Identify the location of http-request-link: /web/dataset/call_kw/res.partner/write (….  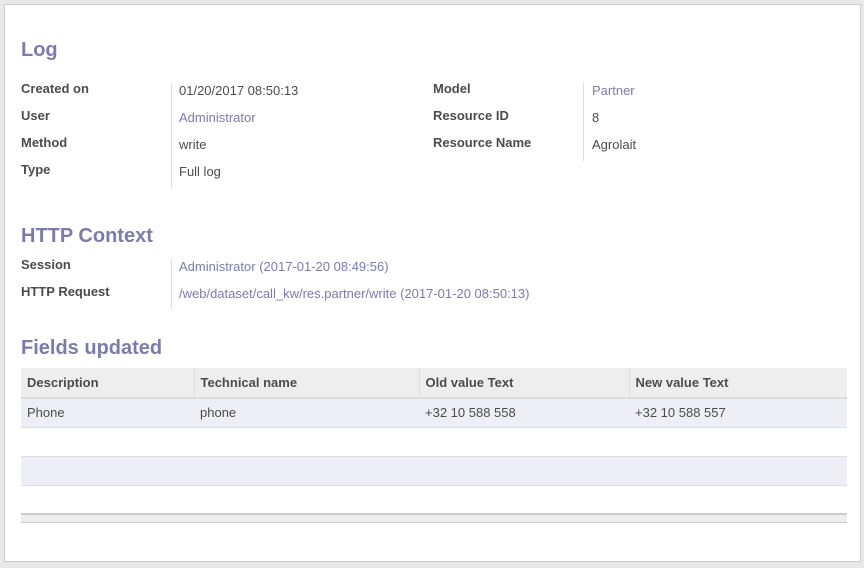
(354, 293).